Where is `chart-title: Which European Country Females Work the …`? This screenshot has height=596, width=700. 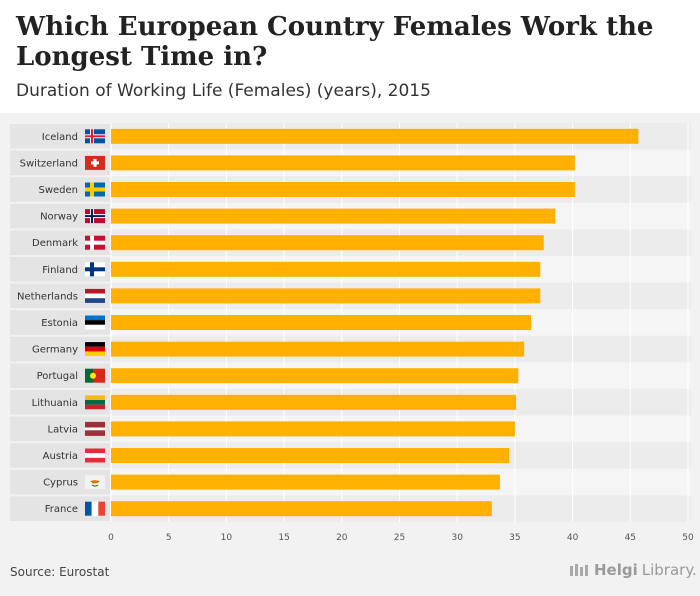
chart-title: Which European Country Females Work the … is located at coordinates (335, 42).